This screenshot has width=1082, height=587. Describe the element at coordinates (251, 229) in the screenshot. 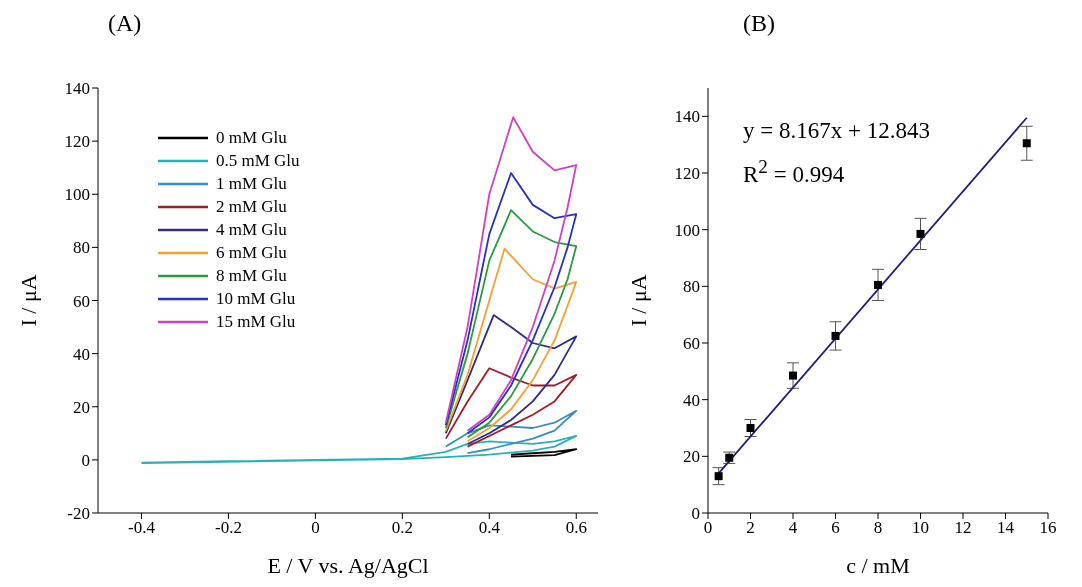

I see `legend-label: 4 mM Glu` at that location.